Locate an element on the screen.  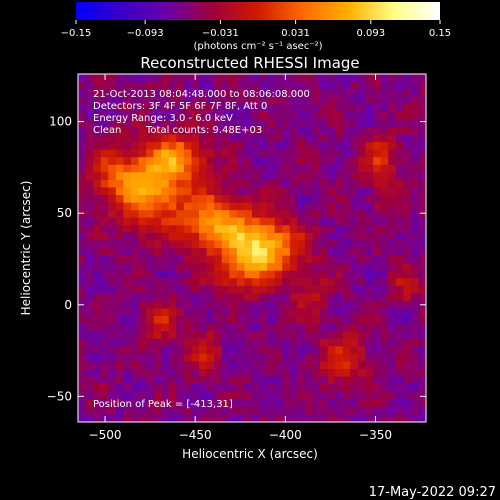
x-tick-label: −350 is located at coordinates (375, 435).